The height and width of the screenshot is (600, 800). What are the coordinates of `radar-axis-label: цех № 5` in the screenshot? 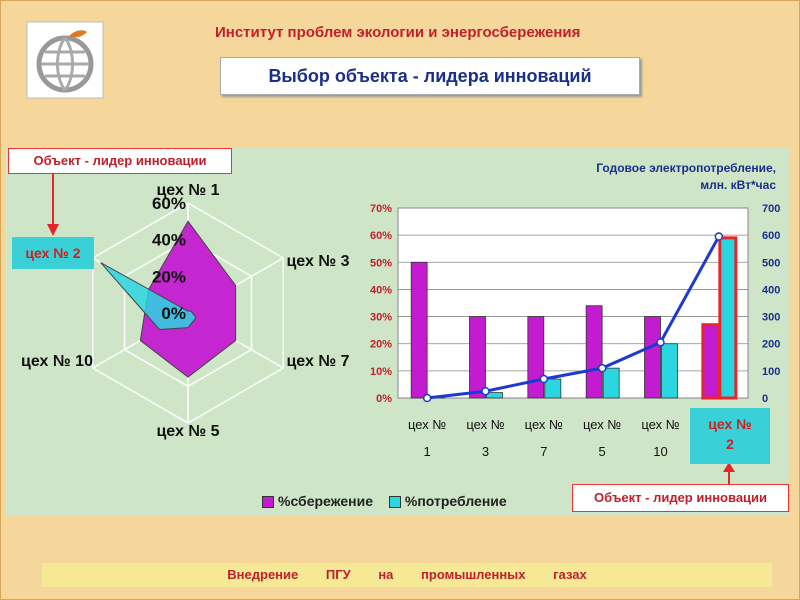 It's located at (187, 431).